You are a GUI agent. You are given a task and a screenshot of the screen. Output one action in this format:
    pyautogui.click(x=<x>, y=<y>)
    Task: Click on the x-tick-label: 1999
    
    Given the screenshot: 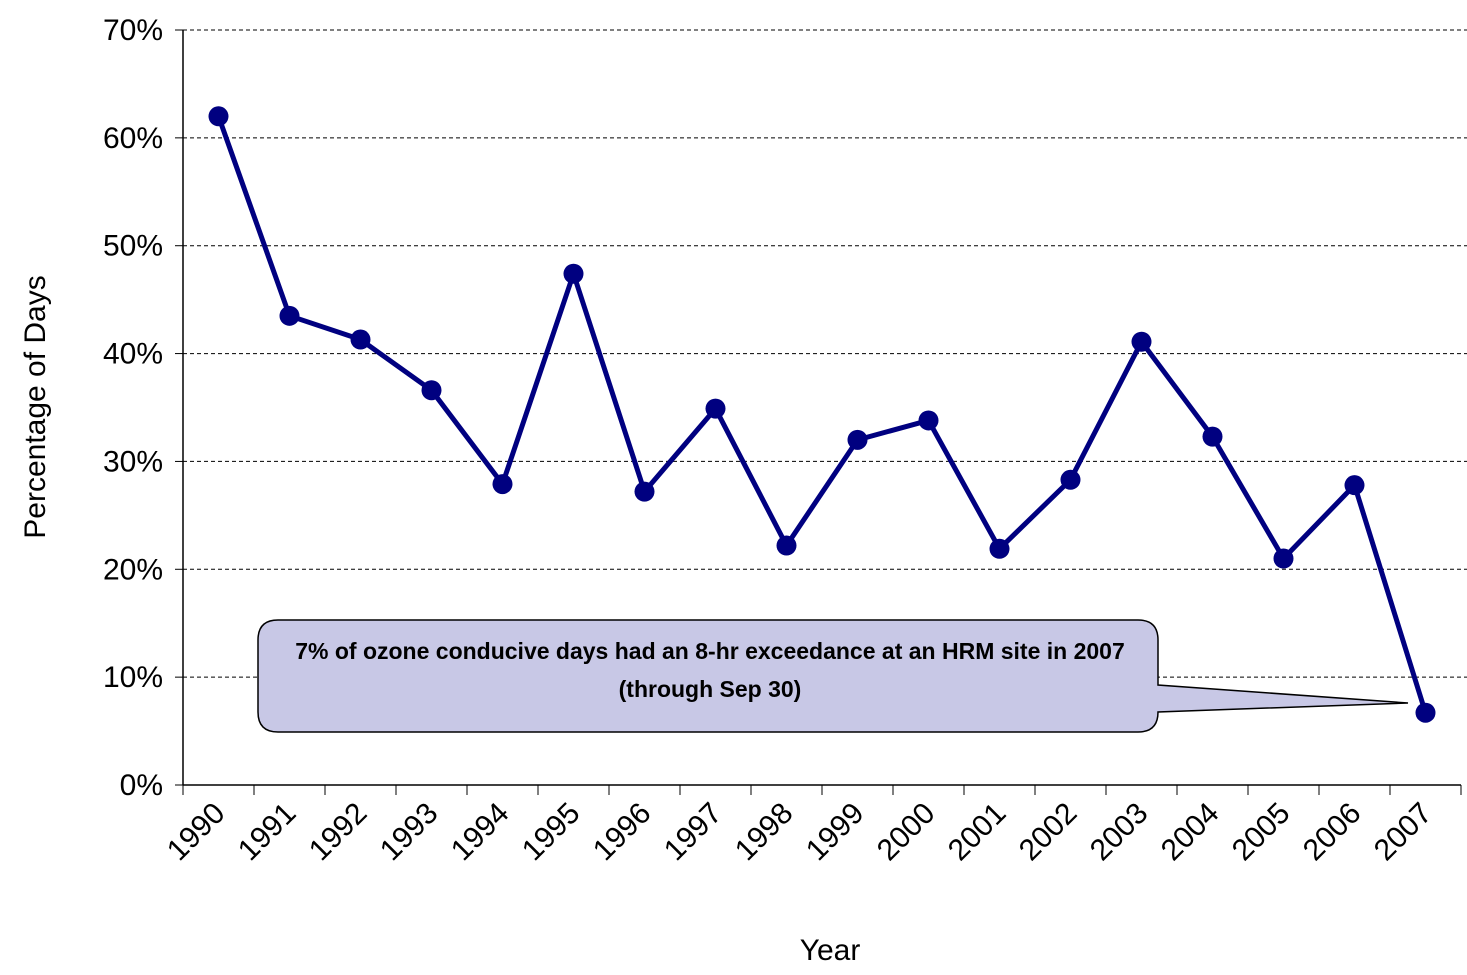 What is the action you would take?
    pyautogui.click(x=835, y=832)
    